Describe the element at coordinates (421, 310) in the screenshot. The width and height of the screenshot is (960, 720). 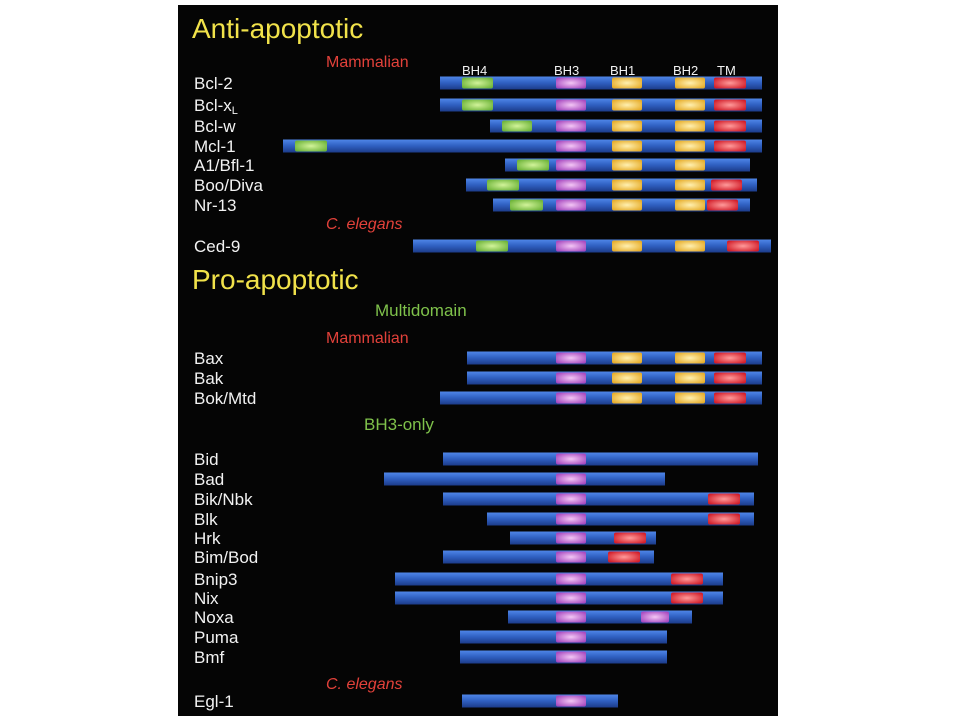
I see `multidomain-label: Multidomain` at that location.